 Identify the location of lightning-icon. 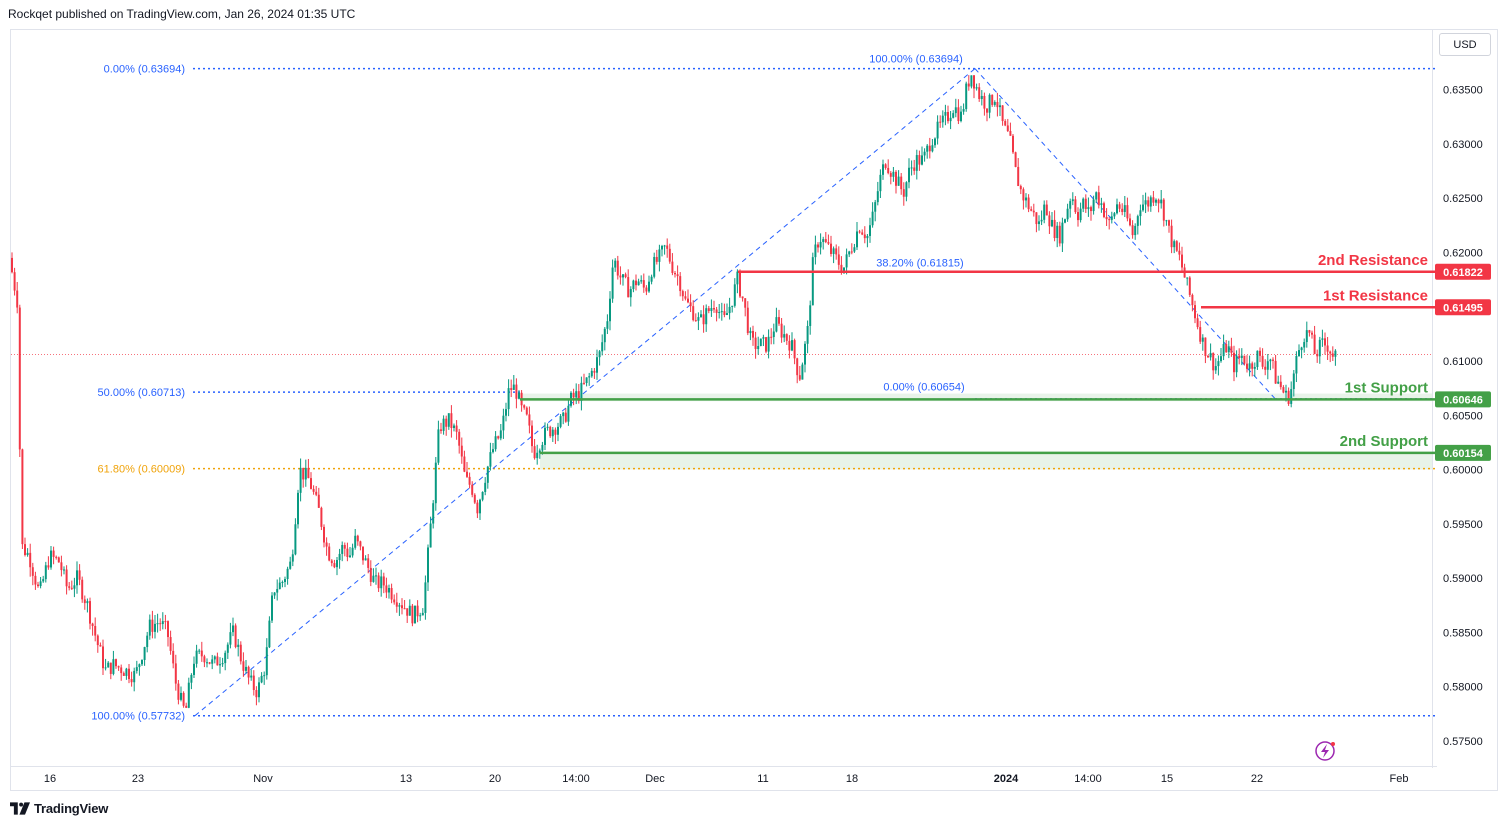
(1325, 751).